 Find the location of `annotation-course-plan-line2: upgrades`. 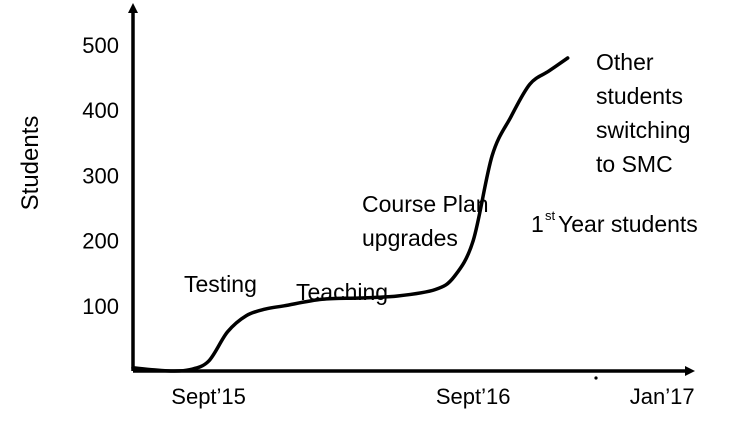

annotation-course-plan-line2: upgrades is located at coordinates (410, 238).